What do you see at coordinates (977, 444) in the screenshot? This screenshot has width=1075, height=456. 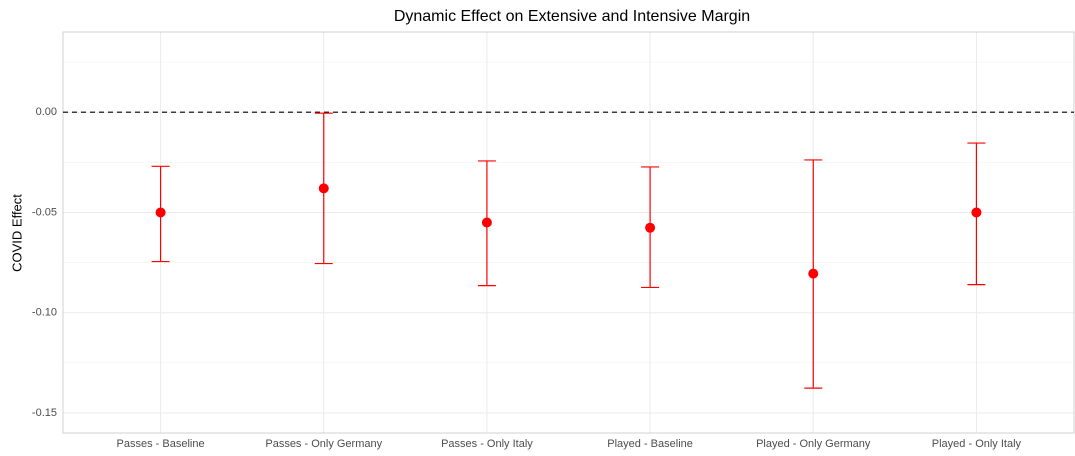 I see `x-tick-label: Played - Only Italy` at bounding box center [977, 444].